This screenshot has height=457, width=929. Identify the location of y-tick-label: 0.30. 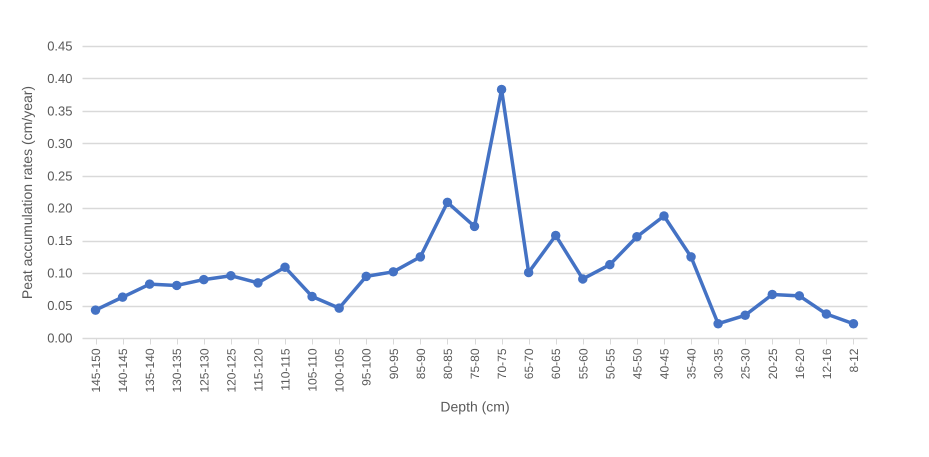
(59, 143).